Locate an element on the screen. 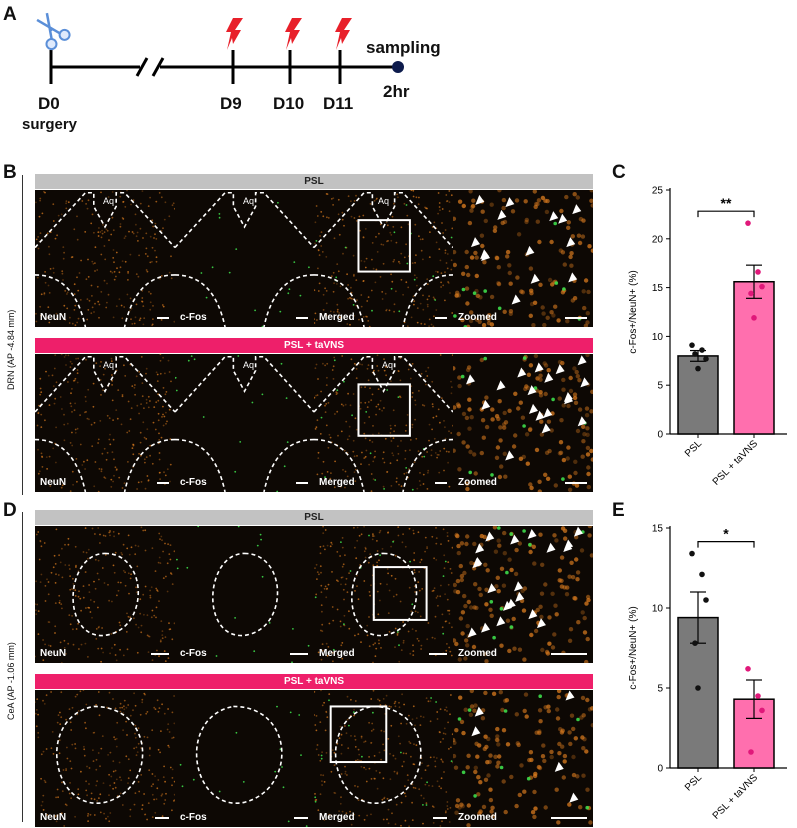  tile-merged-tavns-d: Merged is located at coordinates (383, 758).